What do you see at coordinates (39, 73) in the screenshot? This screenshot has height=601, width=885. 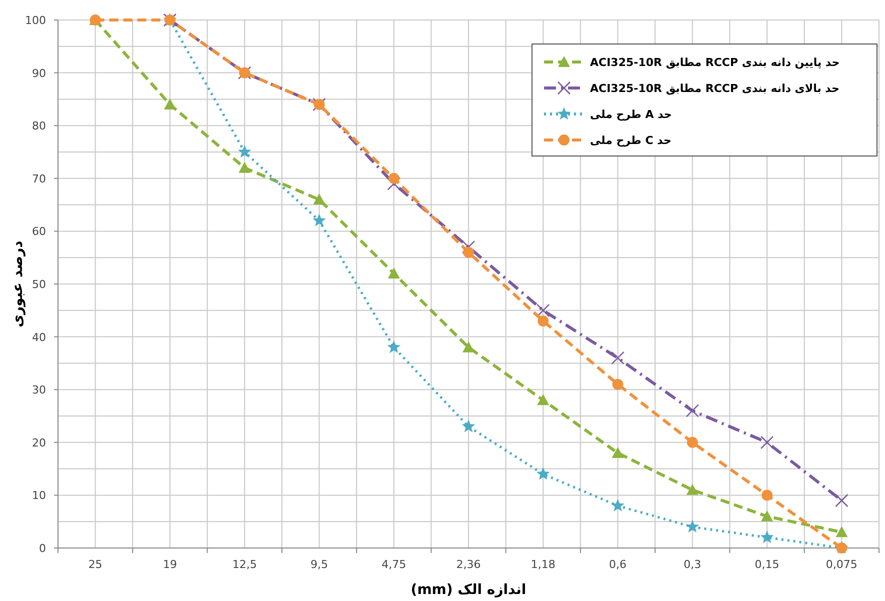 I see `y-tick-label: 90` at bounding box center [39, 73].